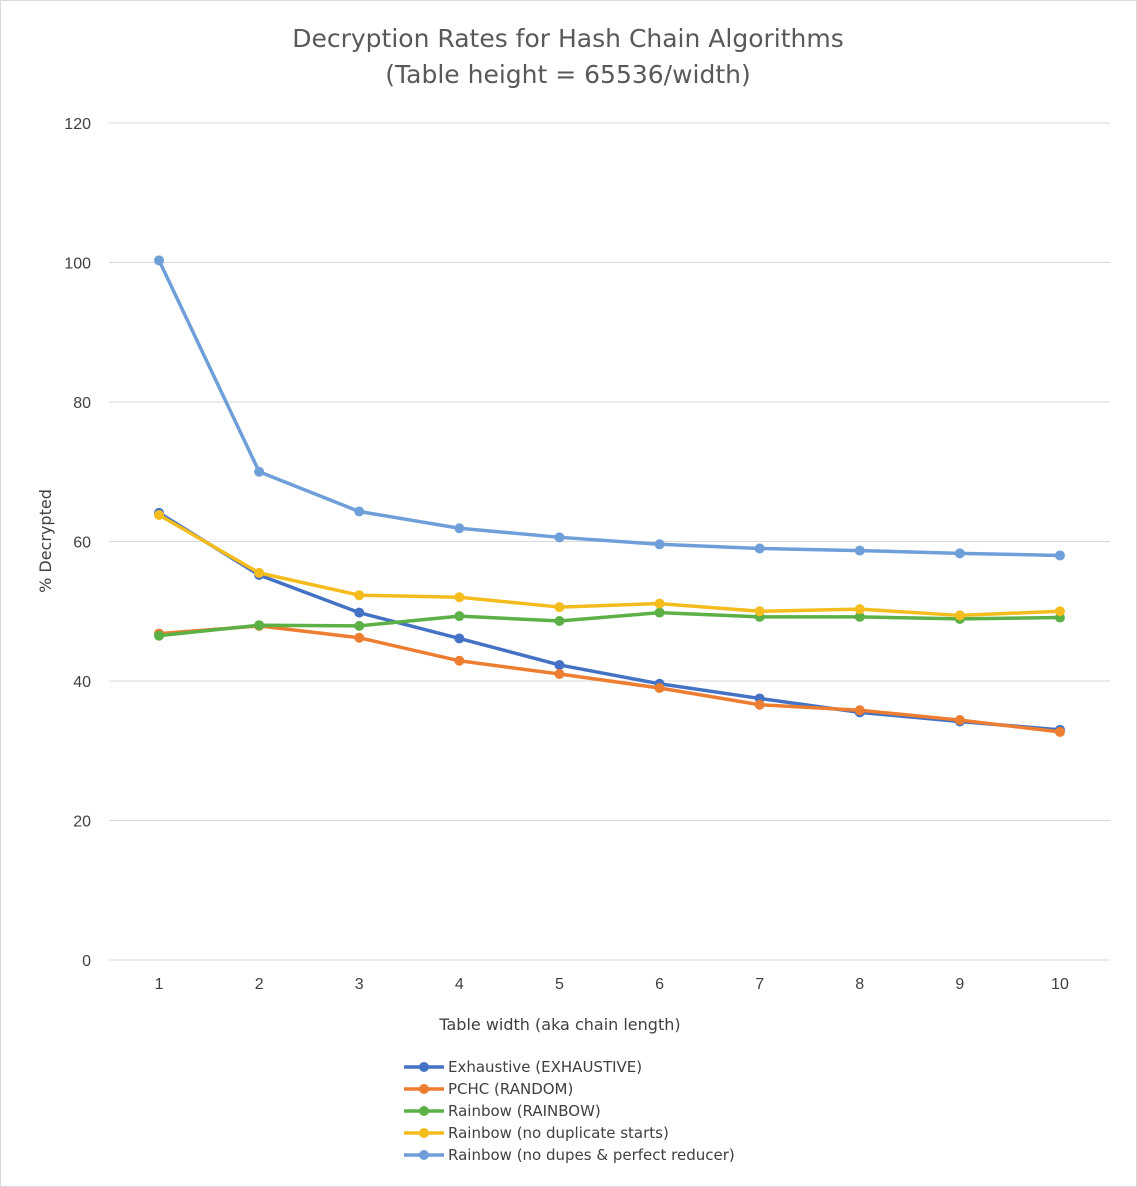 Image resolution: width=1137 pixels, height=1187 pixels. I want to click on legend-item: Rainbow (no dupes & perfect reducer), so click(569, 1155).